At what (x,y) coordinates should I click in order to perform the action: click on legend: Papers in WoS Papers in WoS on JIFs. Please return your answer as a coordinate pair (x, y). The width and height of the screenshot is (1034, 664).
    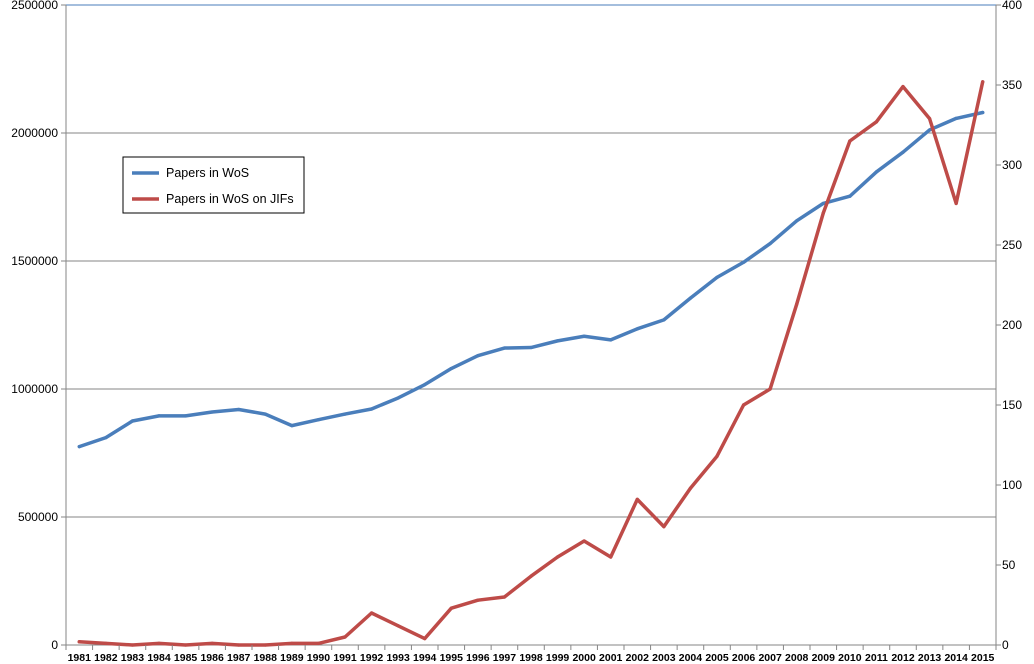
    Looking at the image, I should click on (213, 185).